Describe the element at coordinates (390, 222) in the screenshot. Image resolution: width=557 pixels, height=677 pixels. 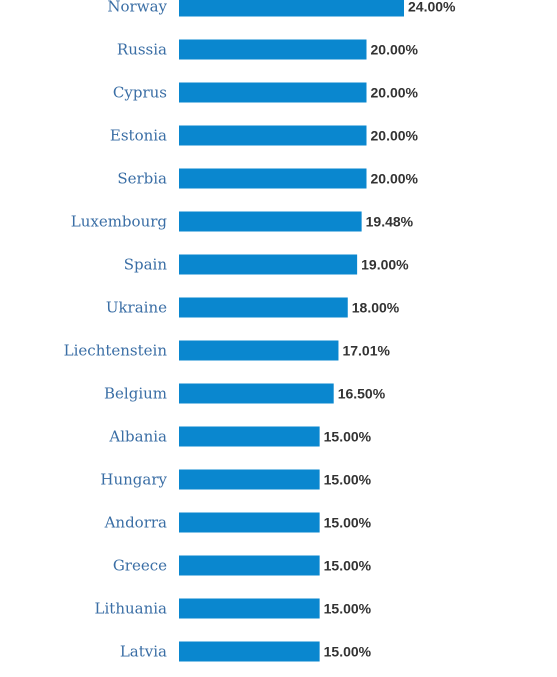
I see `value-label: 19.48%` at that location.